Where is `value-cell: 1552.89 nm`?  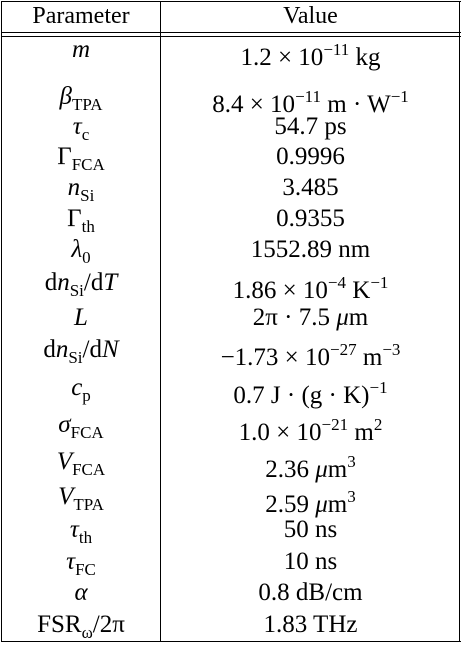 value-cell: 1552.89 nm is located at coordinates (310, 250).